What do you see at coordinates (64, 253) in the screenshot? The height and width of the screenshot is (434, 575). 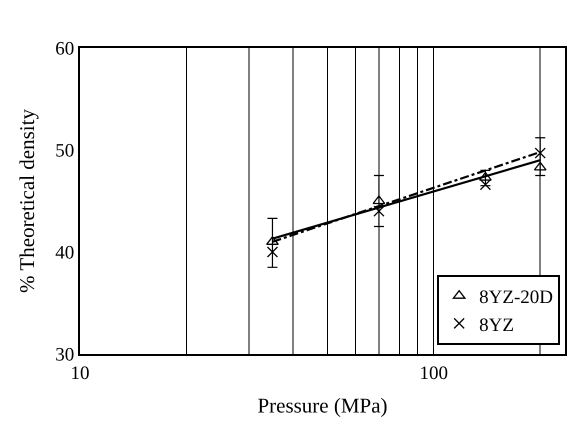 I see `y-tick-label: 40` at bounding box center [64, 253].